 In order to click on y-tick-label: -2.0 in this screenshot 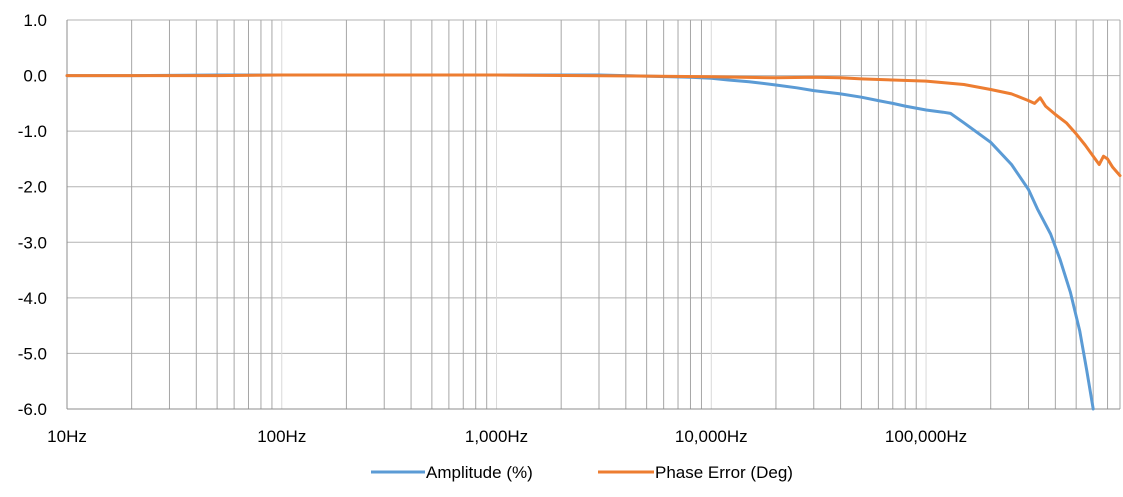, I will do `click(32, 187)`.